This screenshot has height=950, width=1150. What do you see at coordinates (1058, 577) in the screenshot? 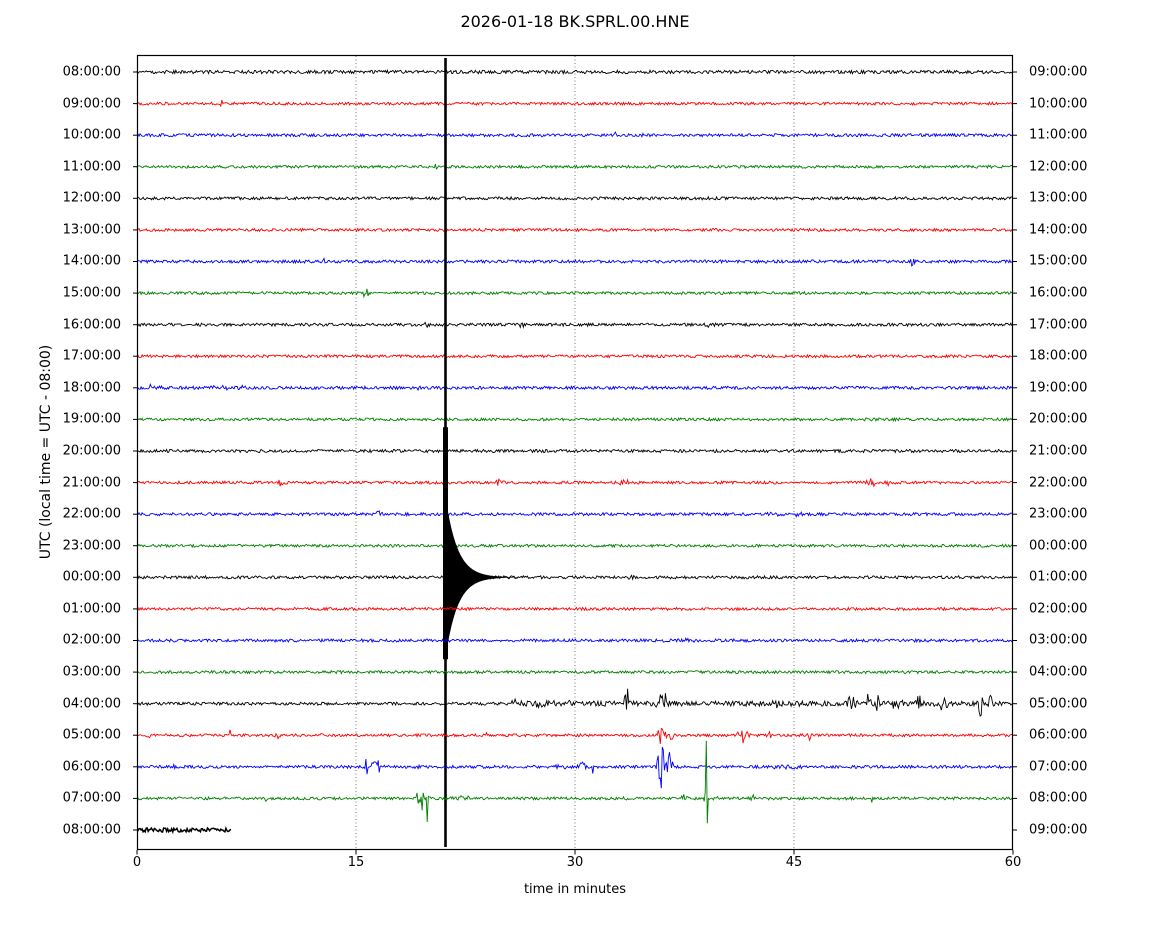
I see `y-tick-label-local: 01:00:00` at bounding box center [1058, 577].